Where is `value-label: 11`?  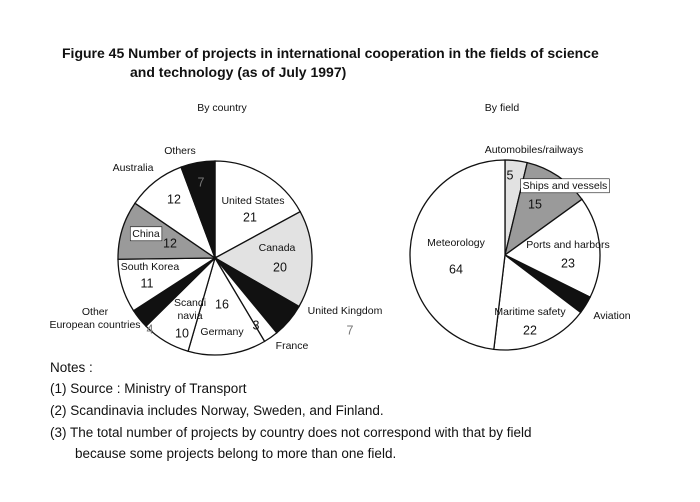 value-label: 11 is located at coordinates (147, 283).